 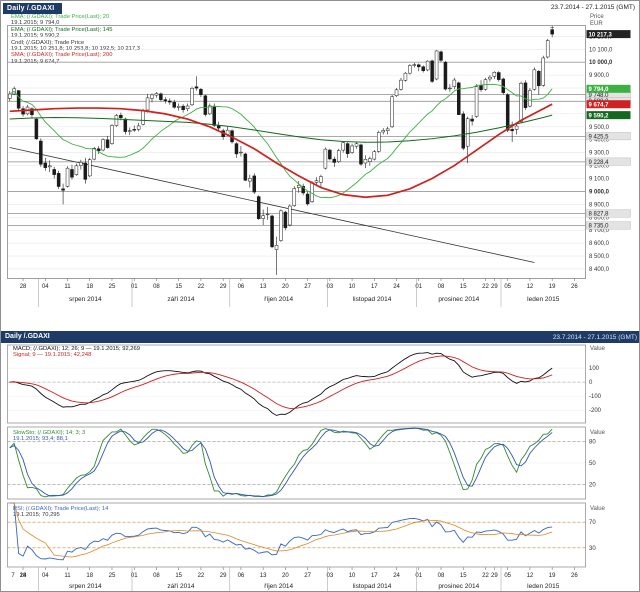 I want to click on slowsto-panel: 80 50 20, so click(x=301, y=463).